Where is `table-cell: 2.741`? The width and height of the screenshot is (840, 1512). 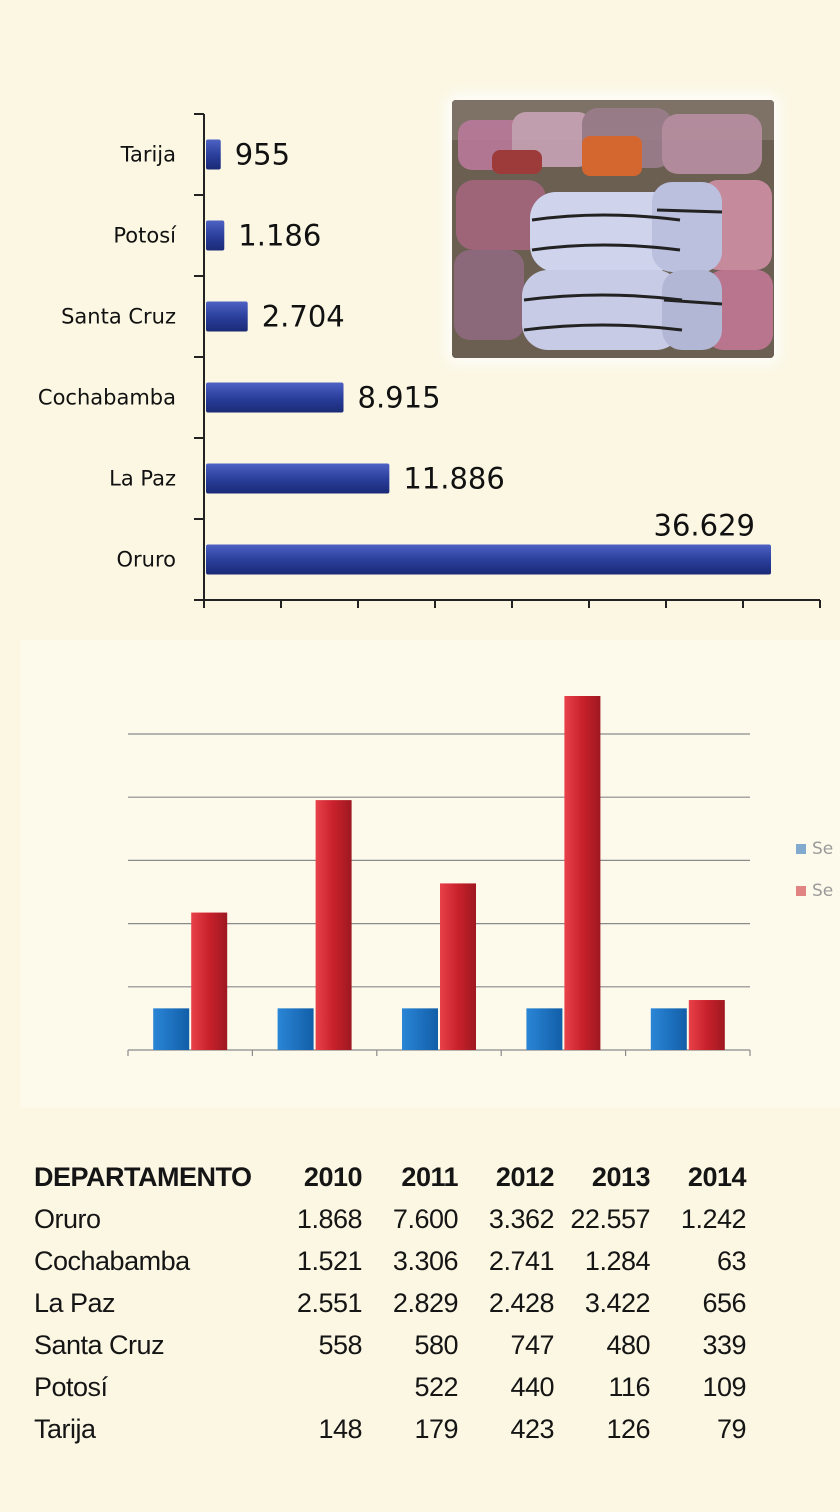 table-cell: 2.741 is located at coordinates (521, 1260).